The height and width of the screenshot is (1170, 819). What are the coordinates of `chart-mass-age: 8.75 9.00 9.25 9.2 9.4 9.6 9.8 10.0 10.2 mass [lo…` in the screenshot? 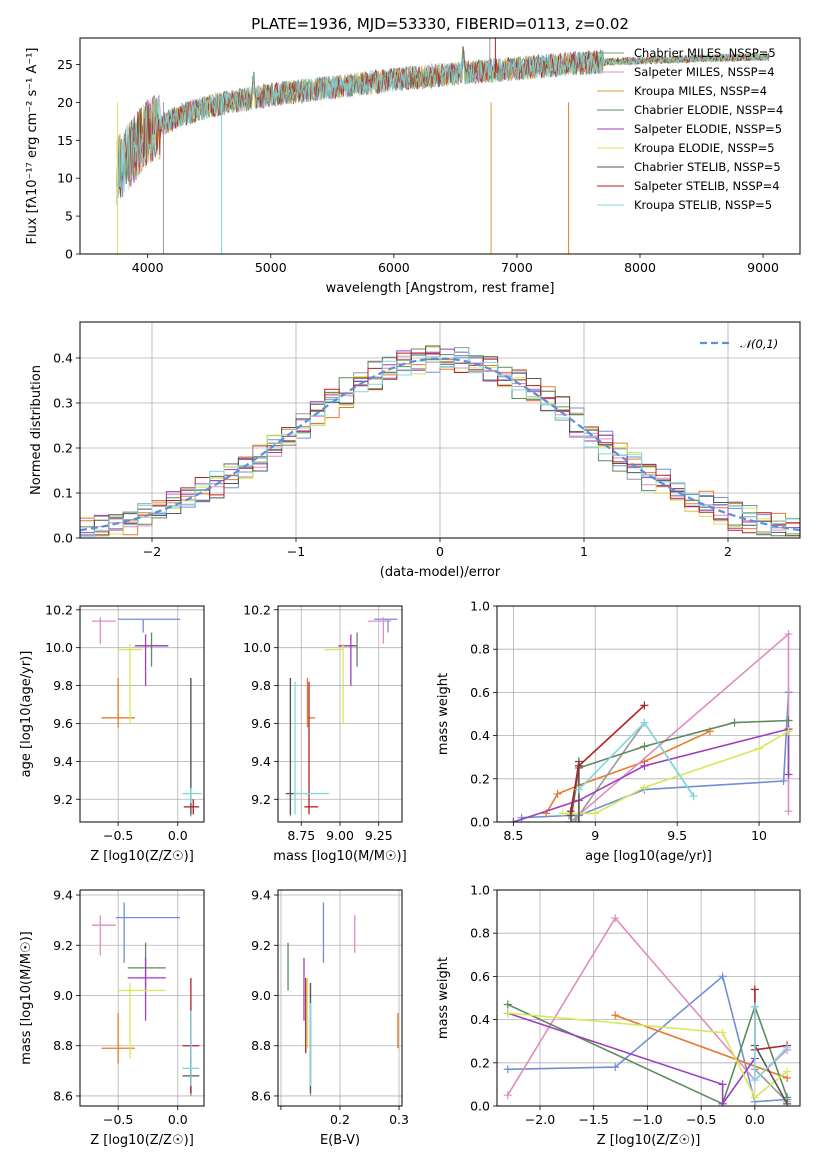 It's located at (325, 733).